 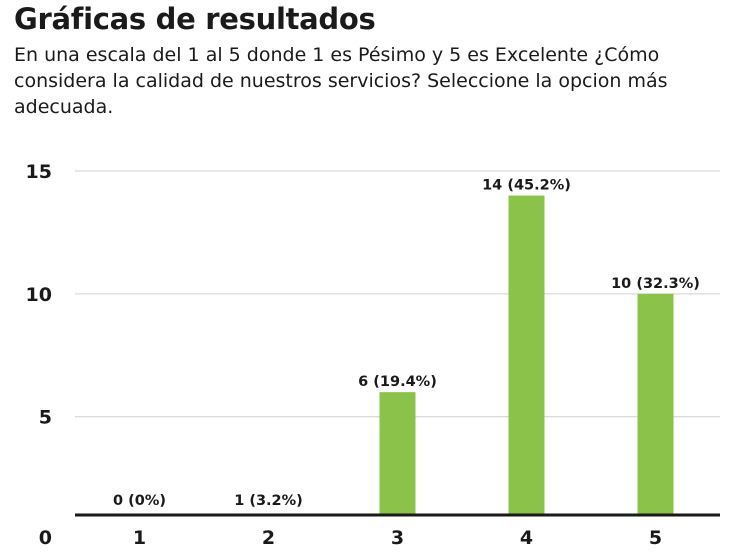 I want to click on x-tick-label: 2, so click(x=268, y=538).